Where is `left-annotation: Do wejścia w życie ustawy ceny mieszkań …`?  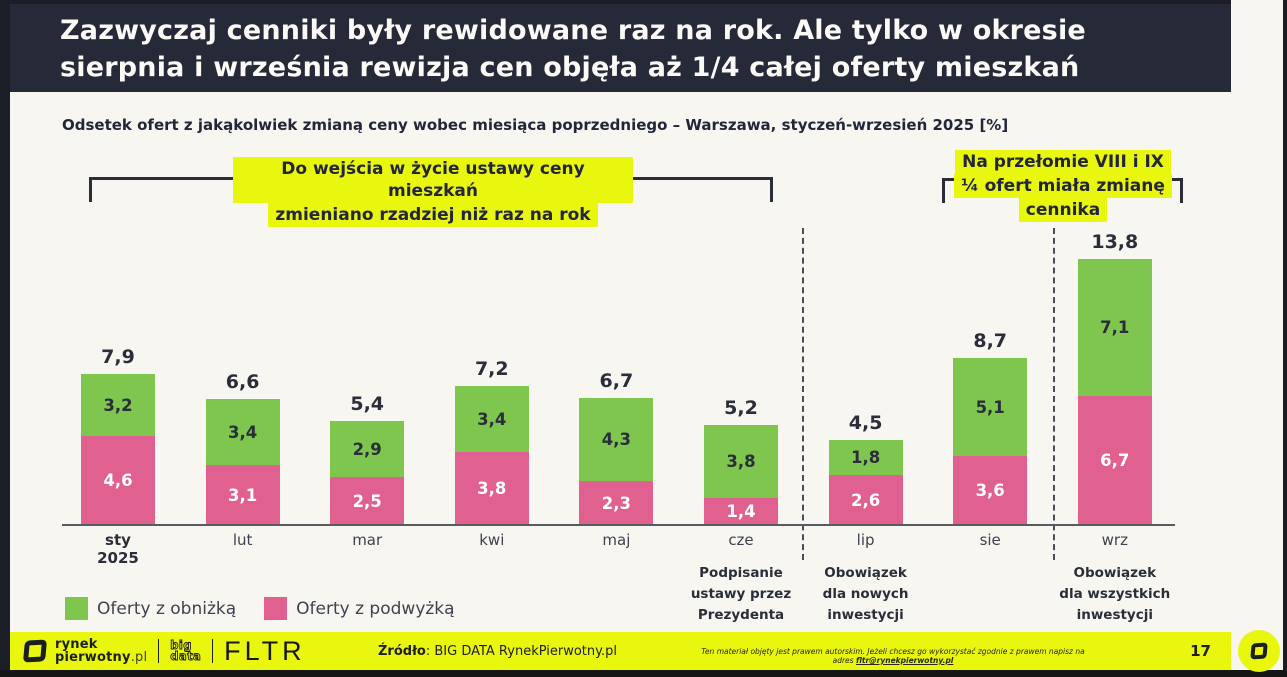
left-annotation: Do wejścia w życie ustawy ceny mieszkań … is located at coordinates (433, 192).